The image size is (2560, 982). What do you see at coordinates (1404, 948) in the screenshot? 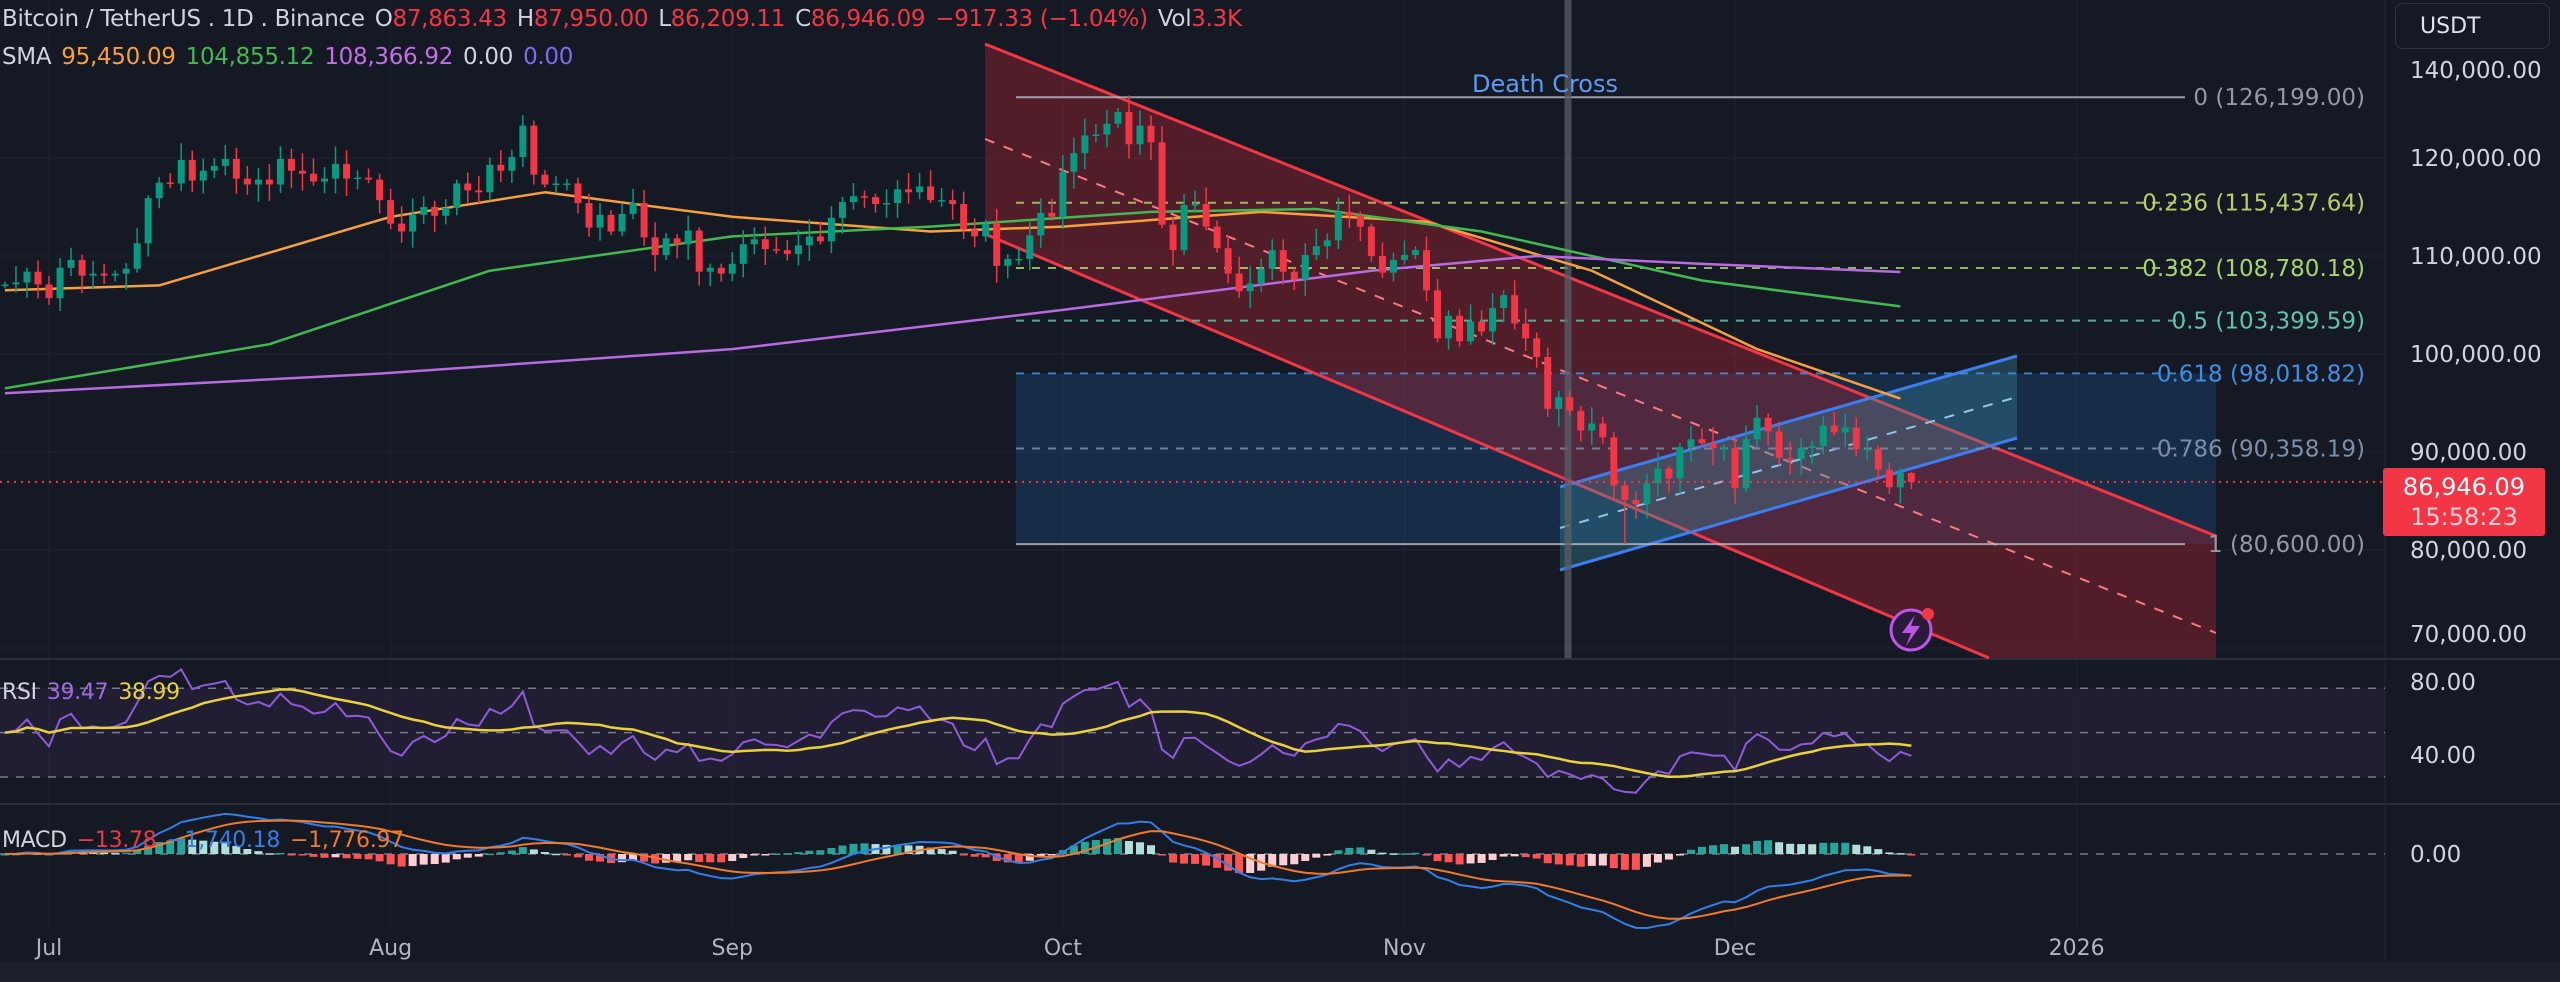
I see `time-axis-label: Nov` at bounding box center [1404, 948].